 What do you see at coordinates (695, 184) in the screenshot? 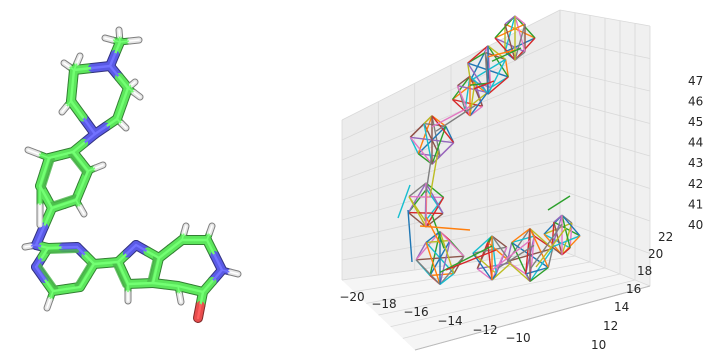
I see `z-tick-label: 42` at bounding box center [695, 184].